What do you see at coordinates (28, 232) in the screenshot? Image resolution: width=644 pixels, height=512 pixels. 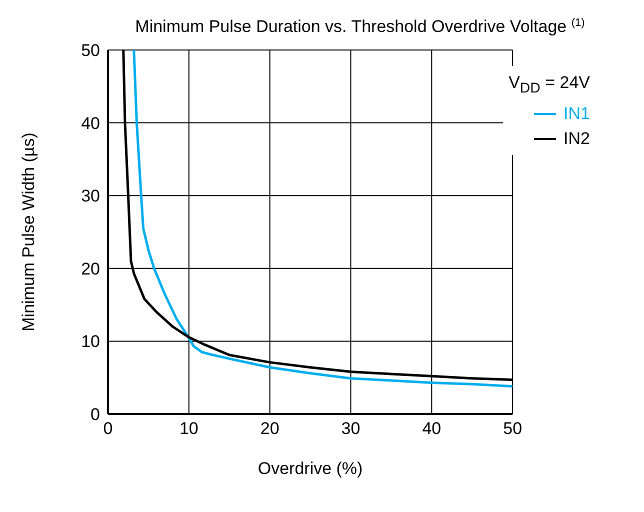 I see `y-axis-title: Minimum Pulse Width (µs)` at bounding box center [28, 232].